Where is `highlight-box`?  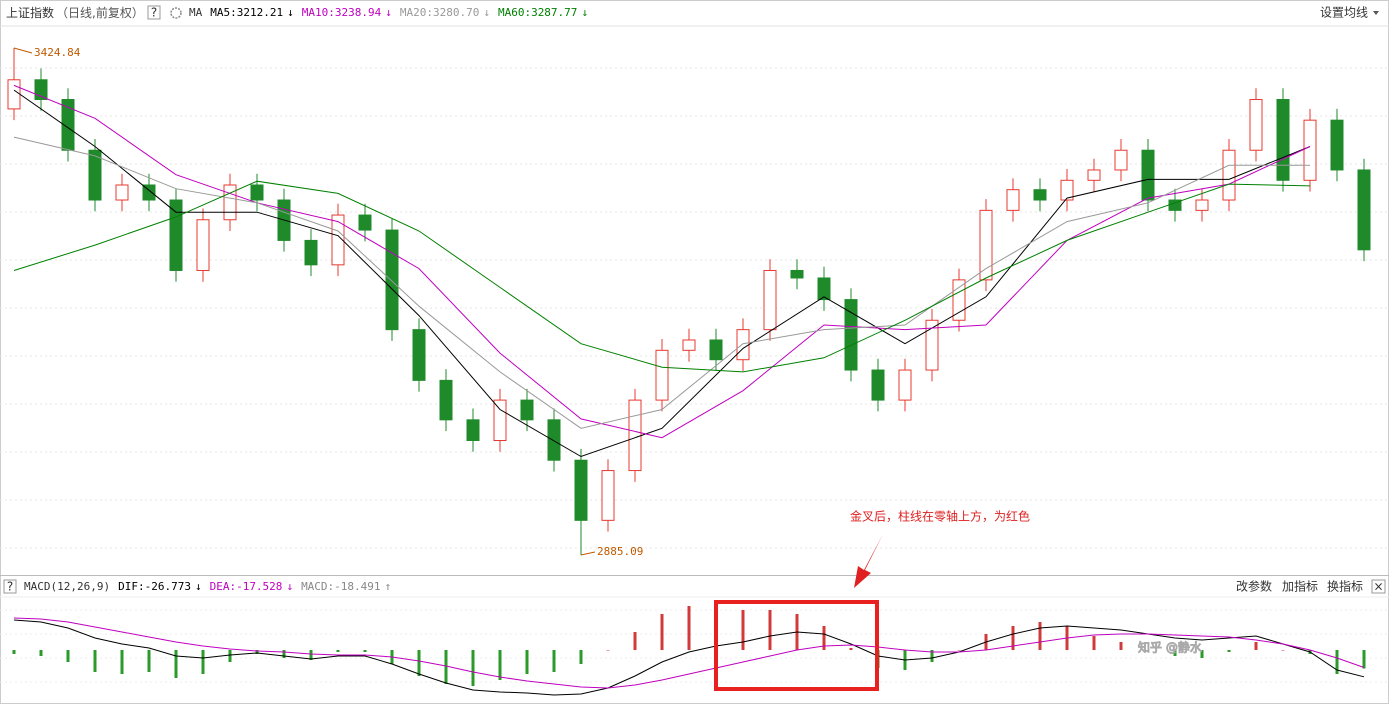
highlight-box is located at coordinates (796, 645).